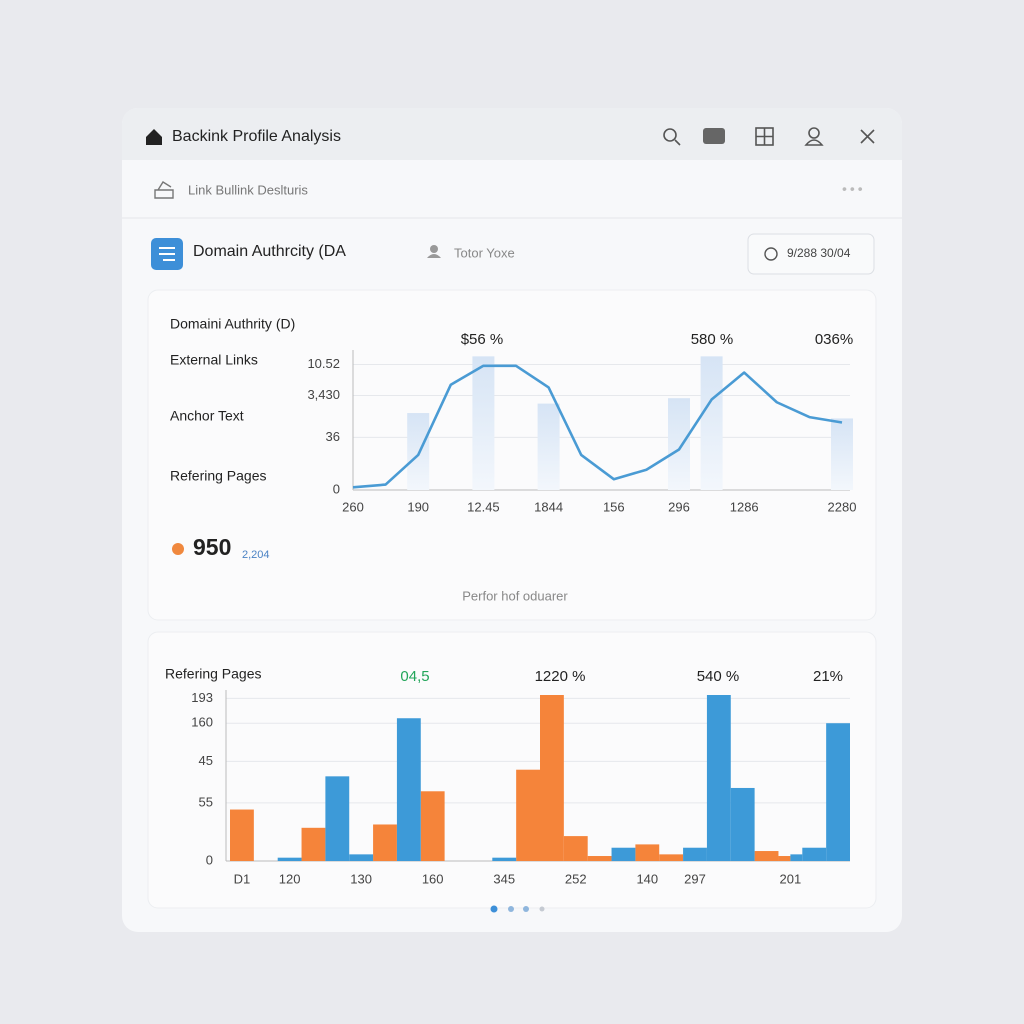  Describe the element at coordinates (434, 249) in the screenshot. I see `user-icon-small` at that location.